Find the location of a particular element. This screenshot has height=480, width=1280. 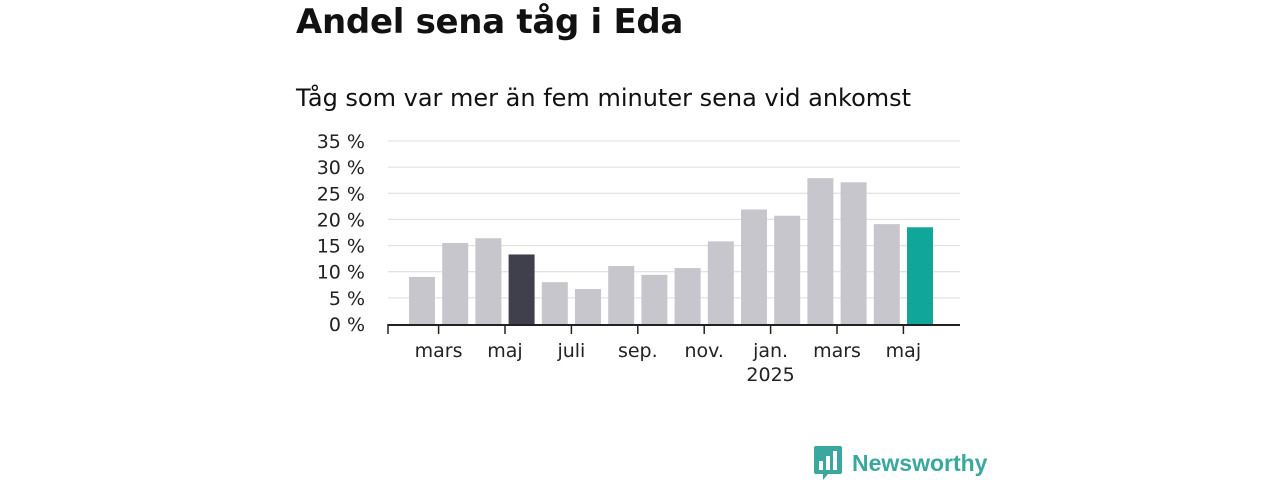

newsworthy-logo-icon is located at coordinates (828, 463).